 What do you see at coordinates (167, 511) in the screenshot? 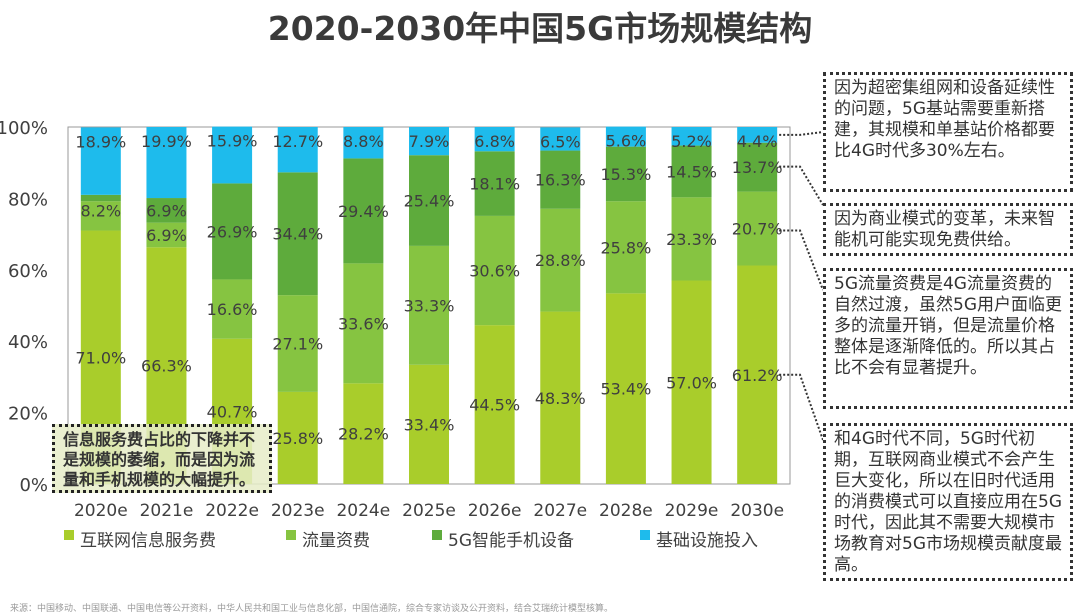
I see `x-tick-label: 2021e` at bounding box center [167, 511].